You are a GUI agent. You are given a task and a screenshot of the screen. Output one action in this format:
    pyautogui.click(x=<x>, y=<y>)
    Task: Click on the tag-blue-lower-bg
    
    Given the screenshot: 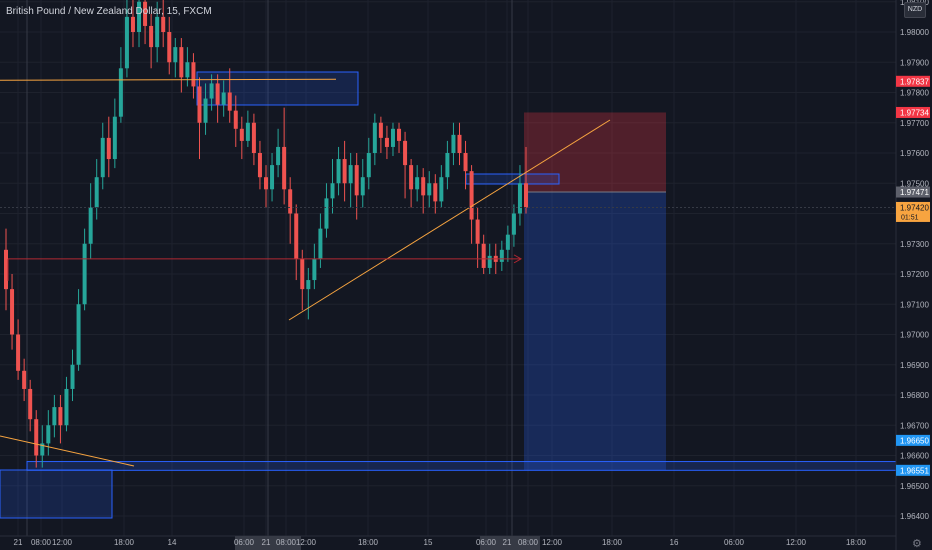 What is the action you would take?
    pyautogui.click(x=913, y=470)
    